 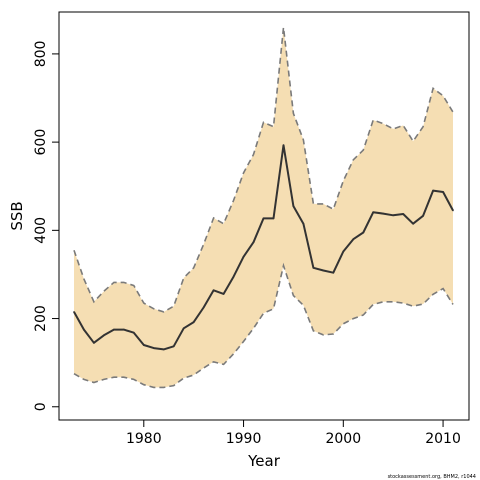 What do you see at coordinates (41, 142) in the screenshot?
I see `y-tick-label: 600` at bounding box center [41, 142].